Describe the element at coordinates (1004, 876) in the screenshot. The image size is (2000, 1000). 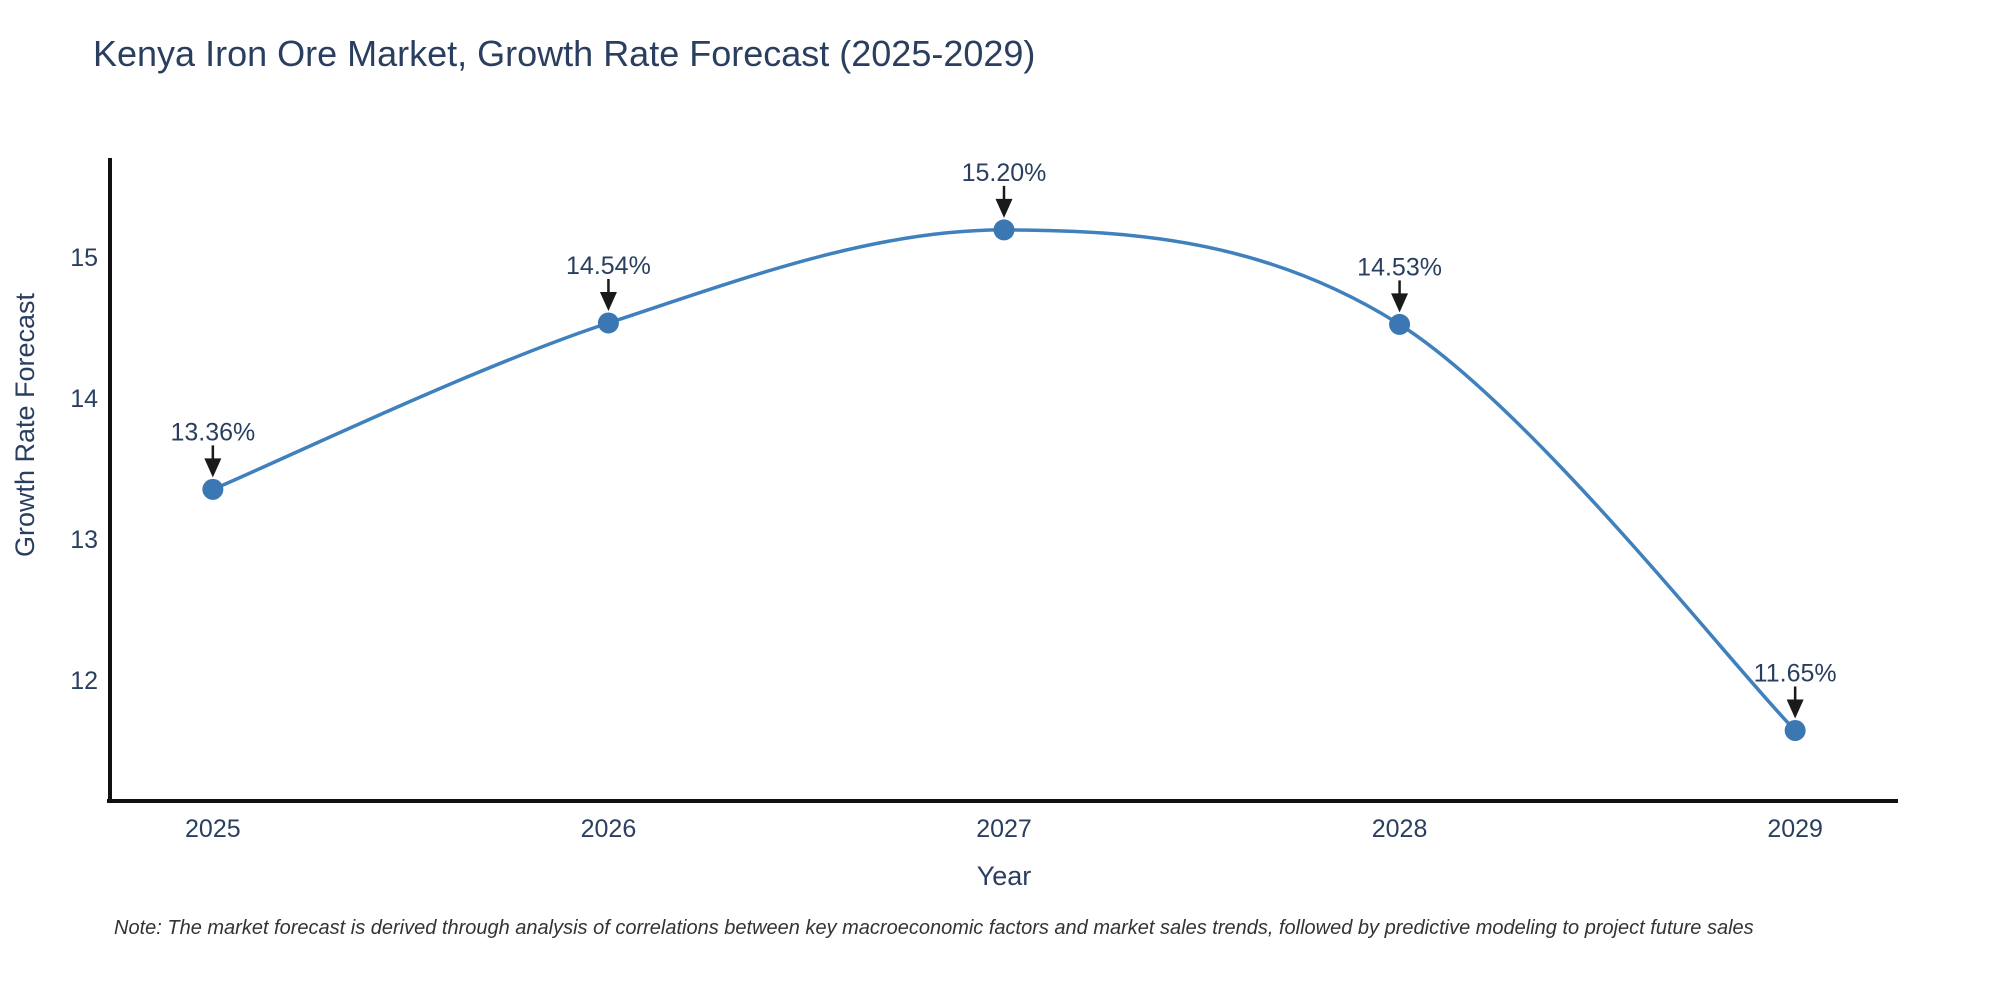
I see `x-axis-title: Year` at that location.